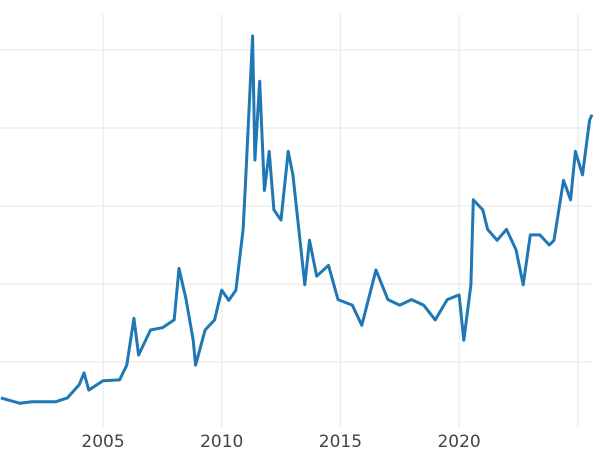 The width and height of the screenshot is (600, 450). What do you see at coordinates (221, 441) in the screenshot?
I see `x-tick-label: 2010` at bounding box center [221, 441].